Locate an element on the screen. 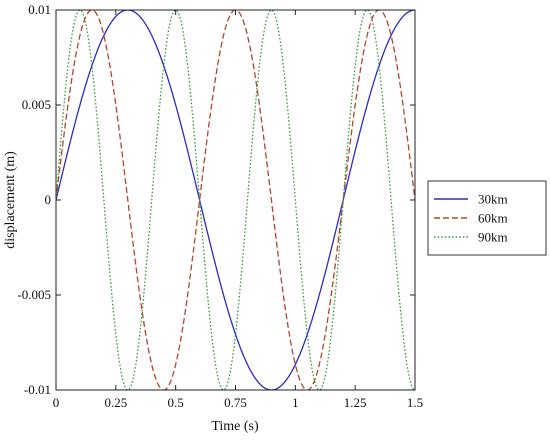  x-axis-label: Time (s) is located at coordinates (235, 426).